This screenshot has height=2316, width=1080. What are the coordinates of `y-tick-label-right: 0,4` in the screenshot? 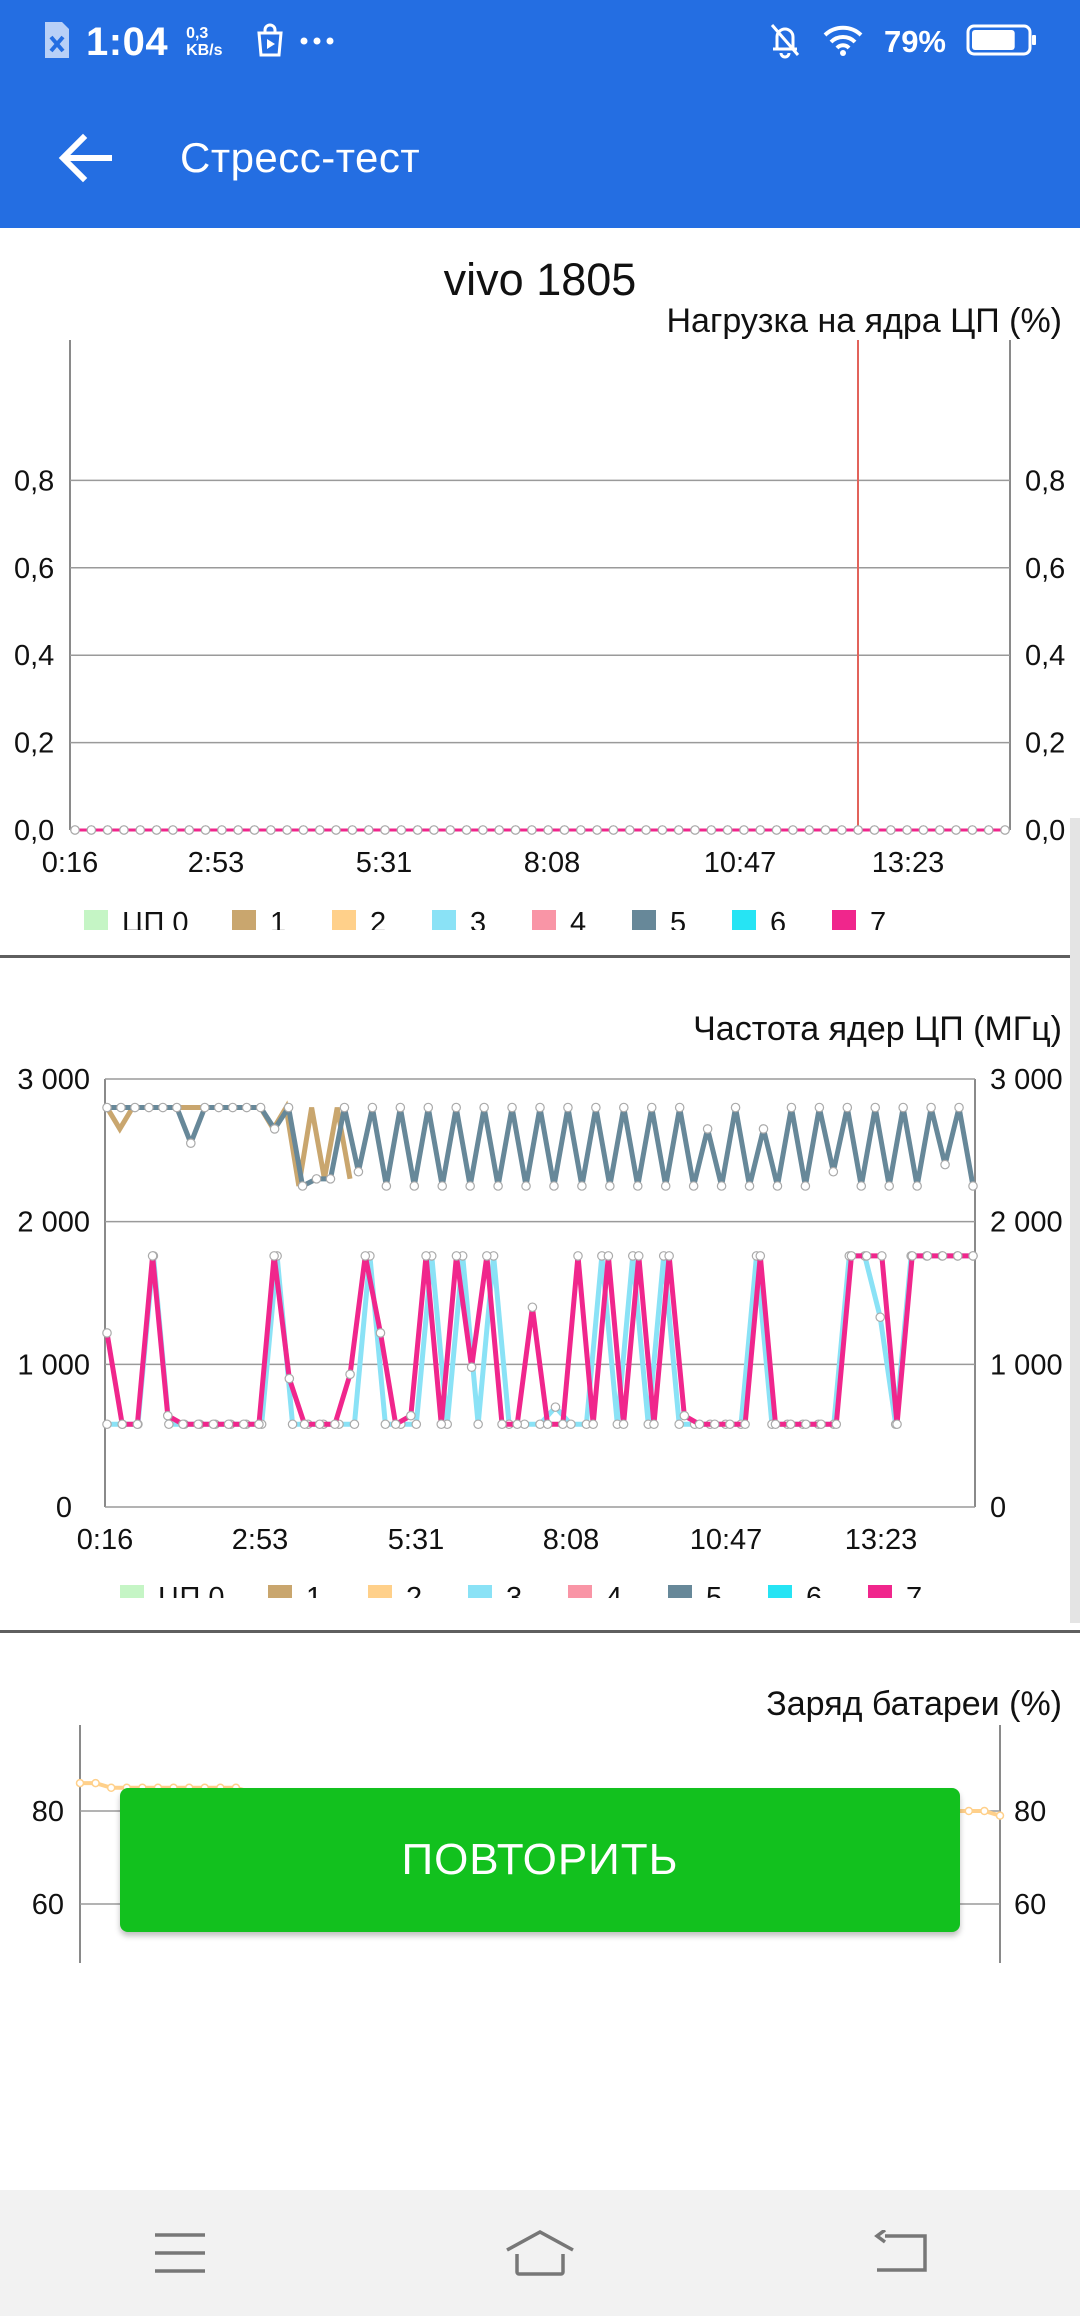 It's located at (1045, 656).